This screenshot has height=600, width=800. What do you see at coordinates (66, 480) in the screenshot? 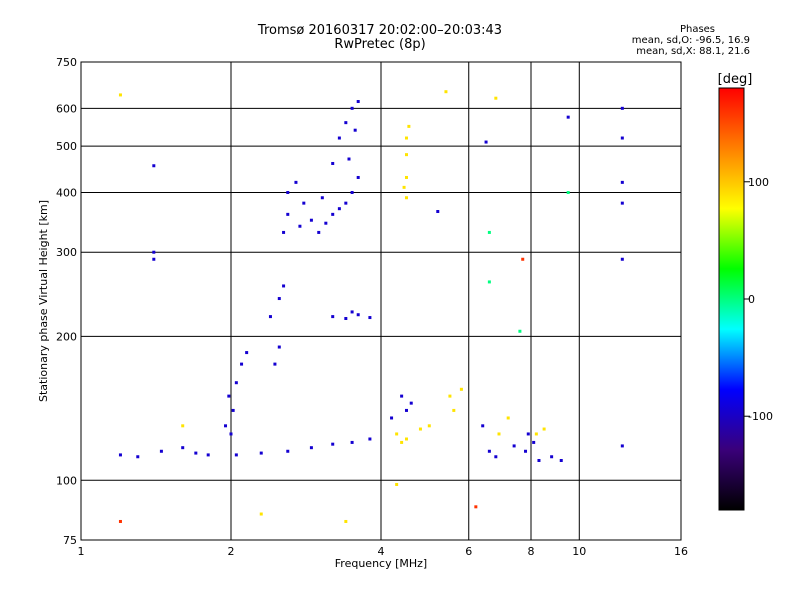
I see `y-tick-label: 100` at bounding box center [66, 480].